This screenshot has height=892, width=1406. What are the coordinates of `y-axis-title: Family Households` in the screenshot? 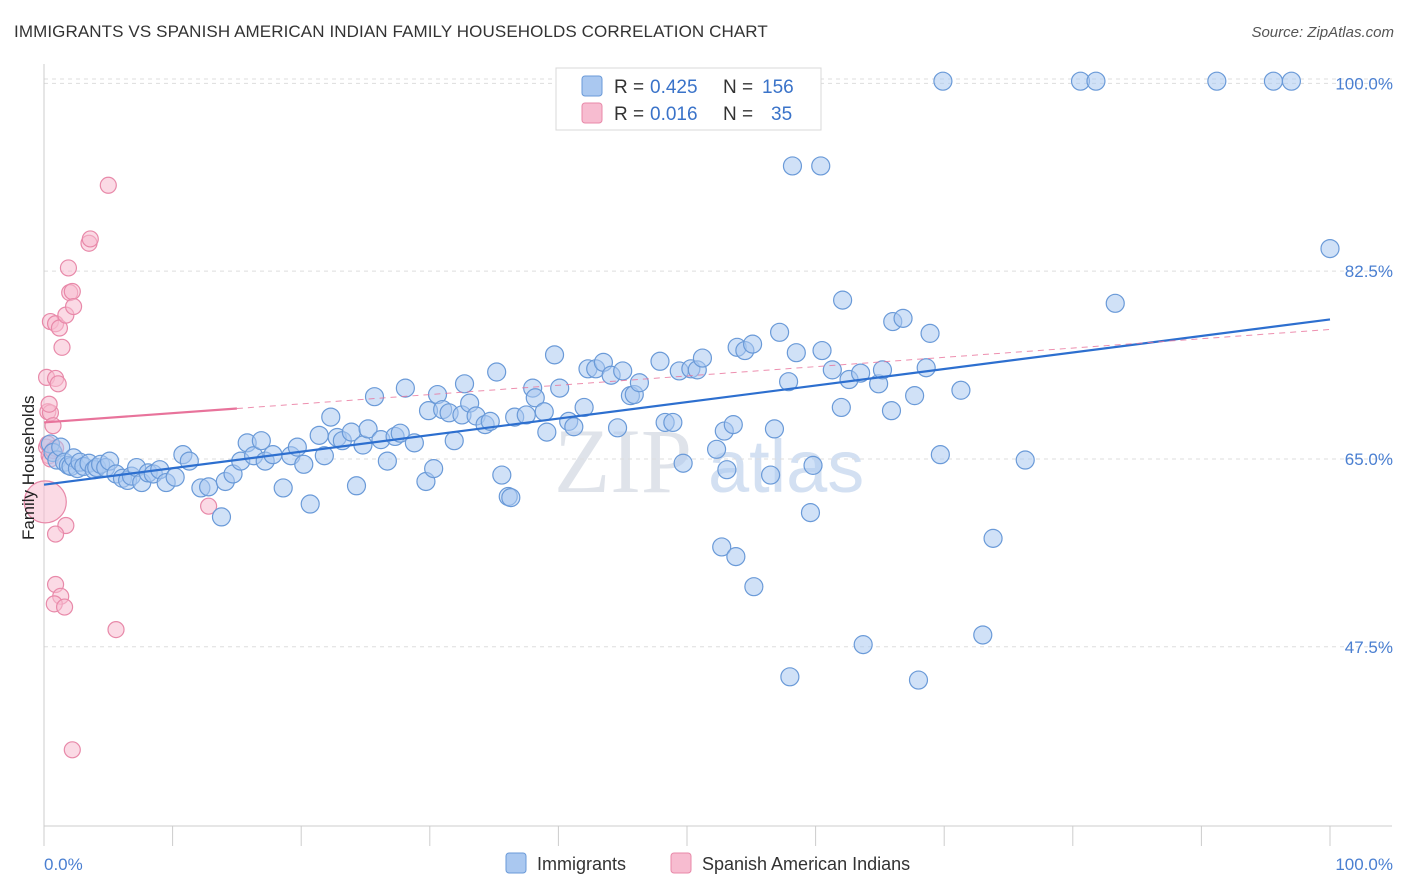 It's located at (28, 467).